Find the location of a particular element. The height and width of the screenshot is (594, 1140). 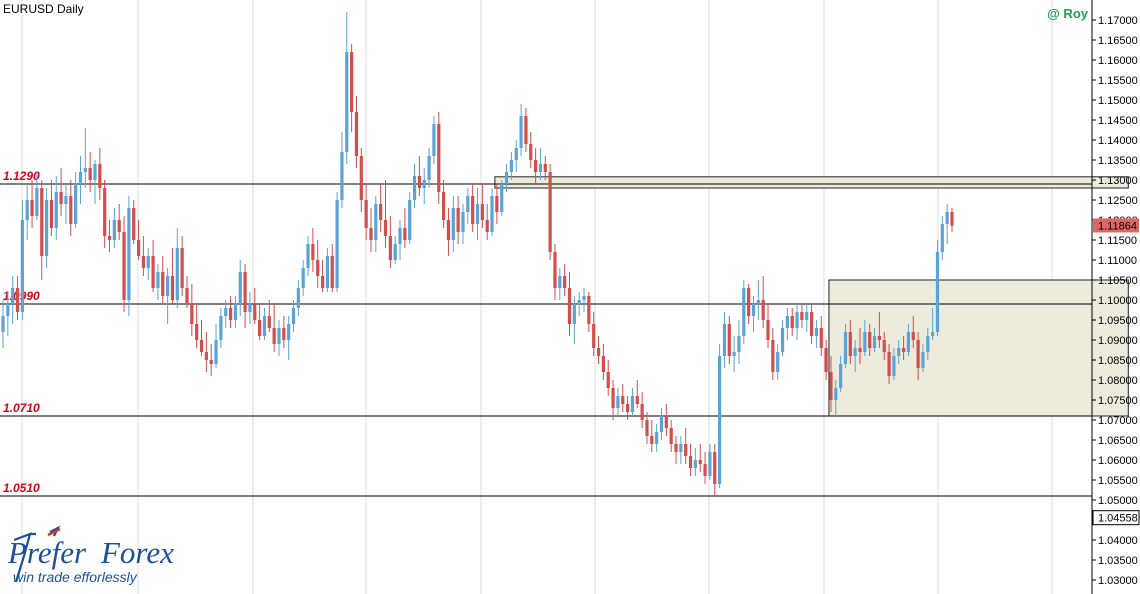

y-tick-label: 1.06000 is located at coordinates (1118, 461).